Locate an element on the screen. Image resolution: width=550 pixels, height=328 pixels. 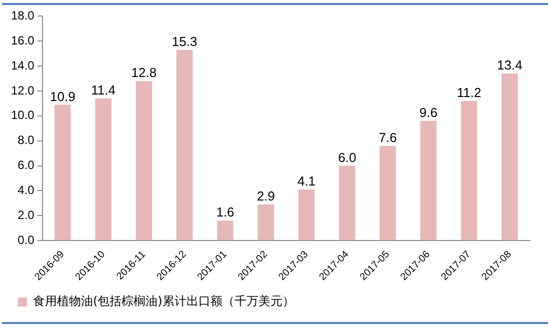
y-tick-label: 8.0 is located at coordinates (26, 140).